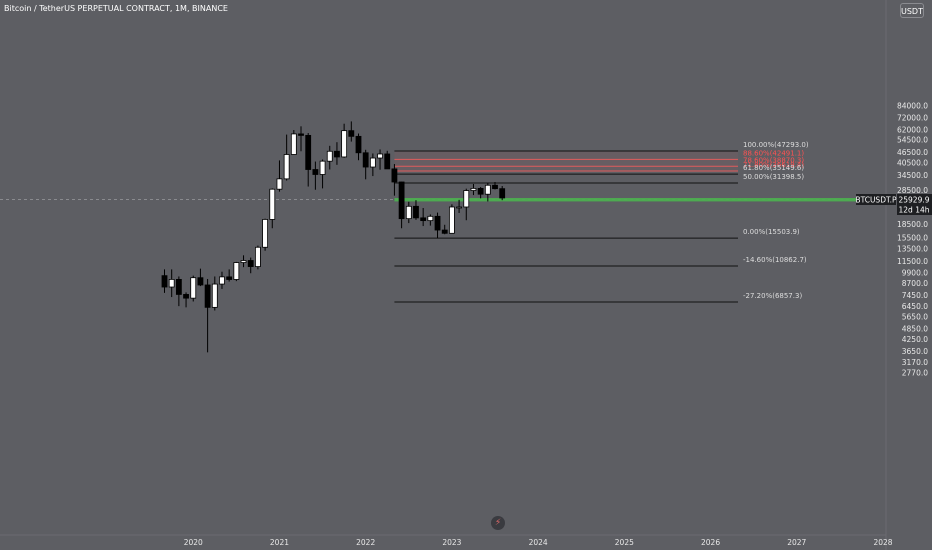 The height and width of the screenshot is (550, 932). I want to click on last-price-box, so click(914, 199).